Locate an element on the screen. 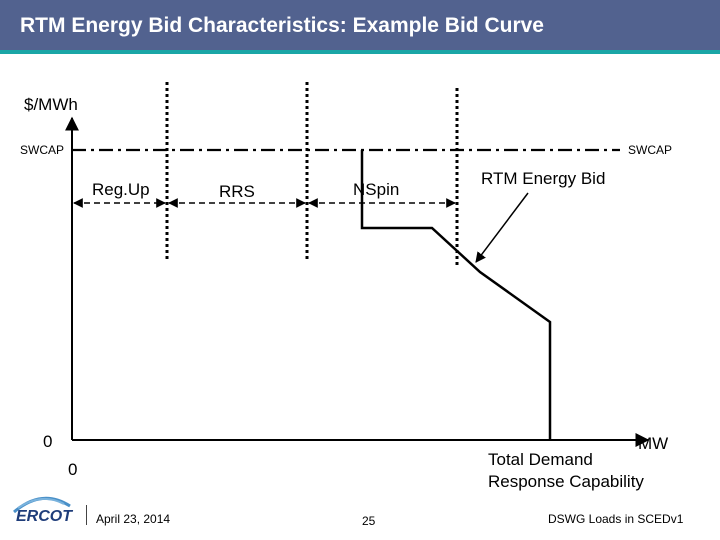 The image size is (720, 540). region-label-regup: Reg.Up is located at coordinates (121, 189).